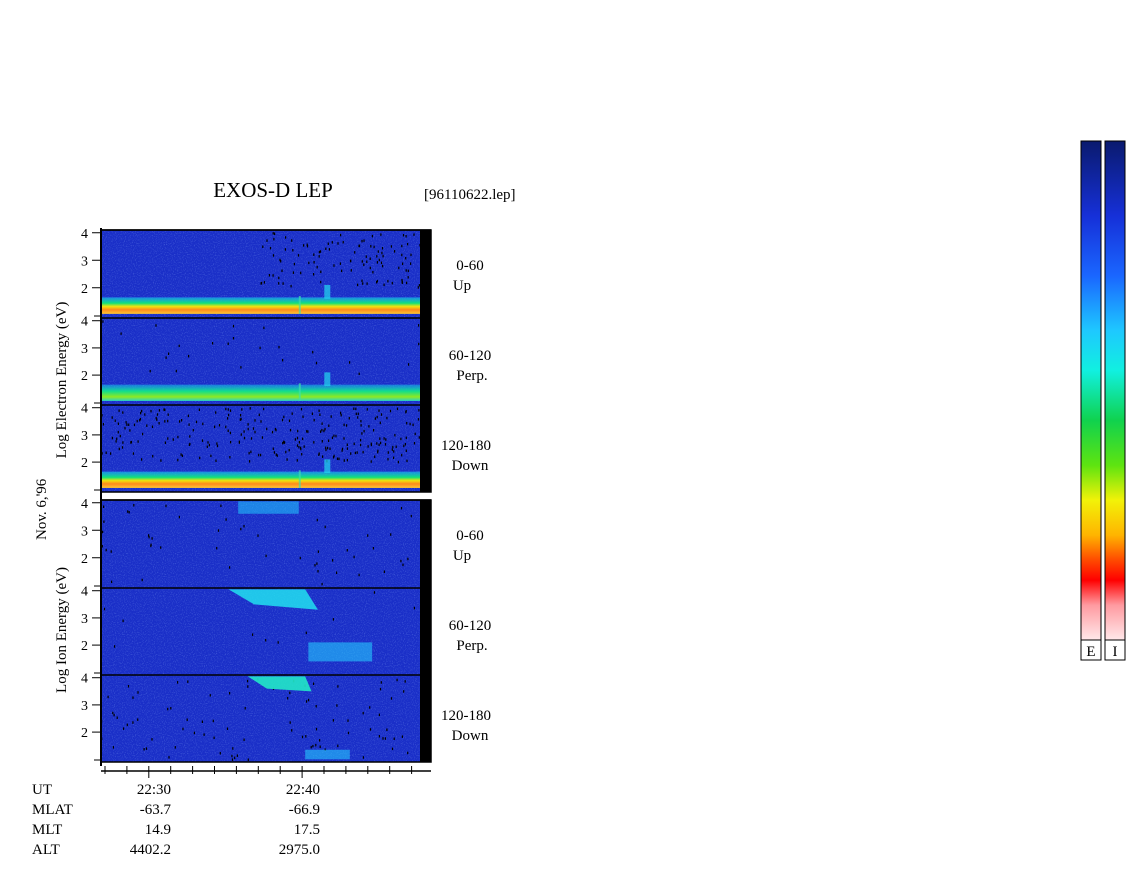  What do you see at coordinates (1103, 400) in the screenshot?
I see `colorbars: E I` at bounding box center [1103, 400].